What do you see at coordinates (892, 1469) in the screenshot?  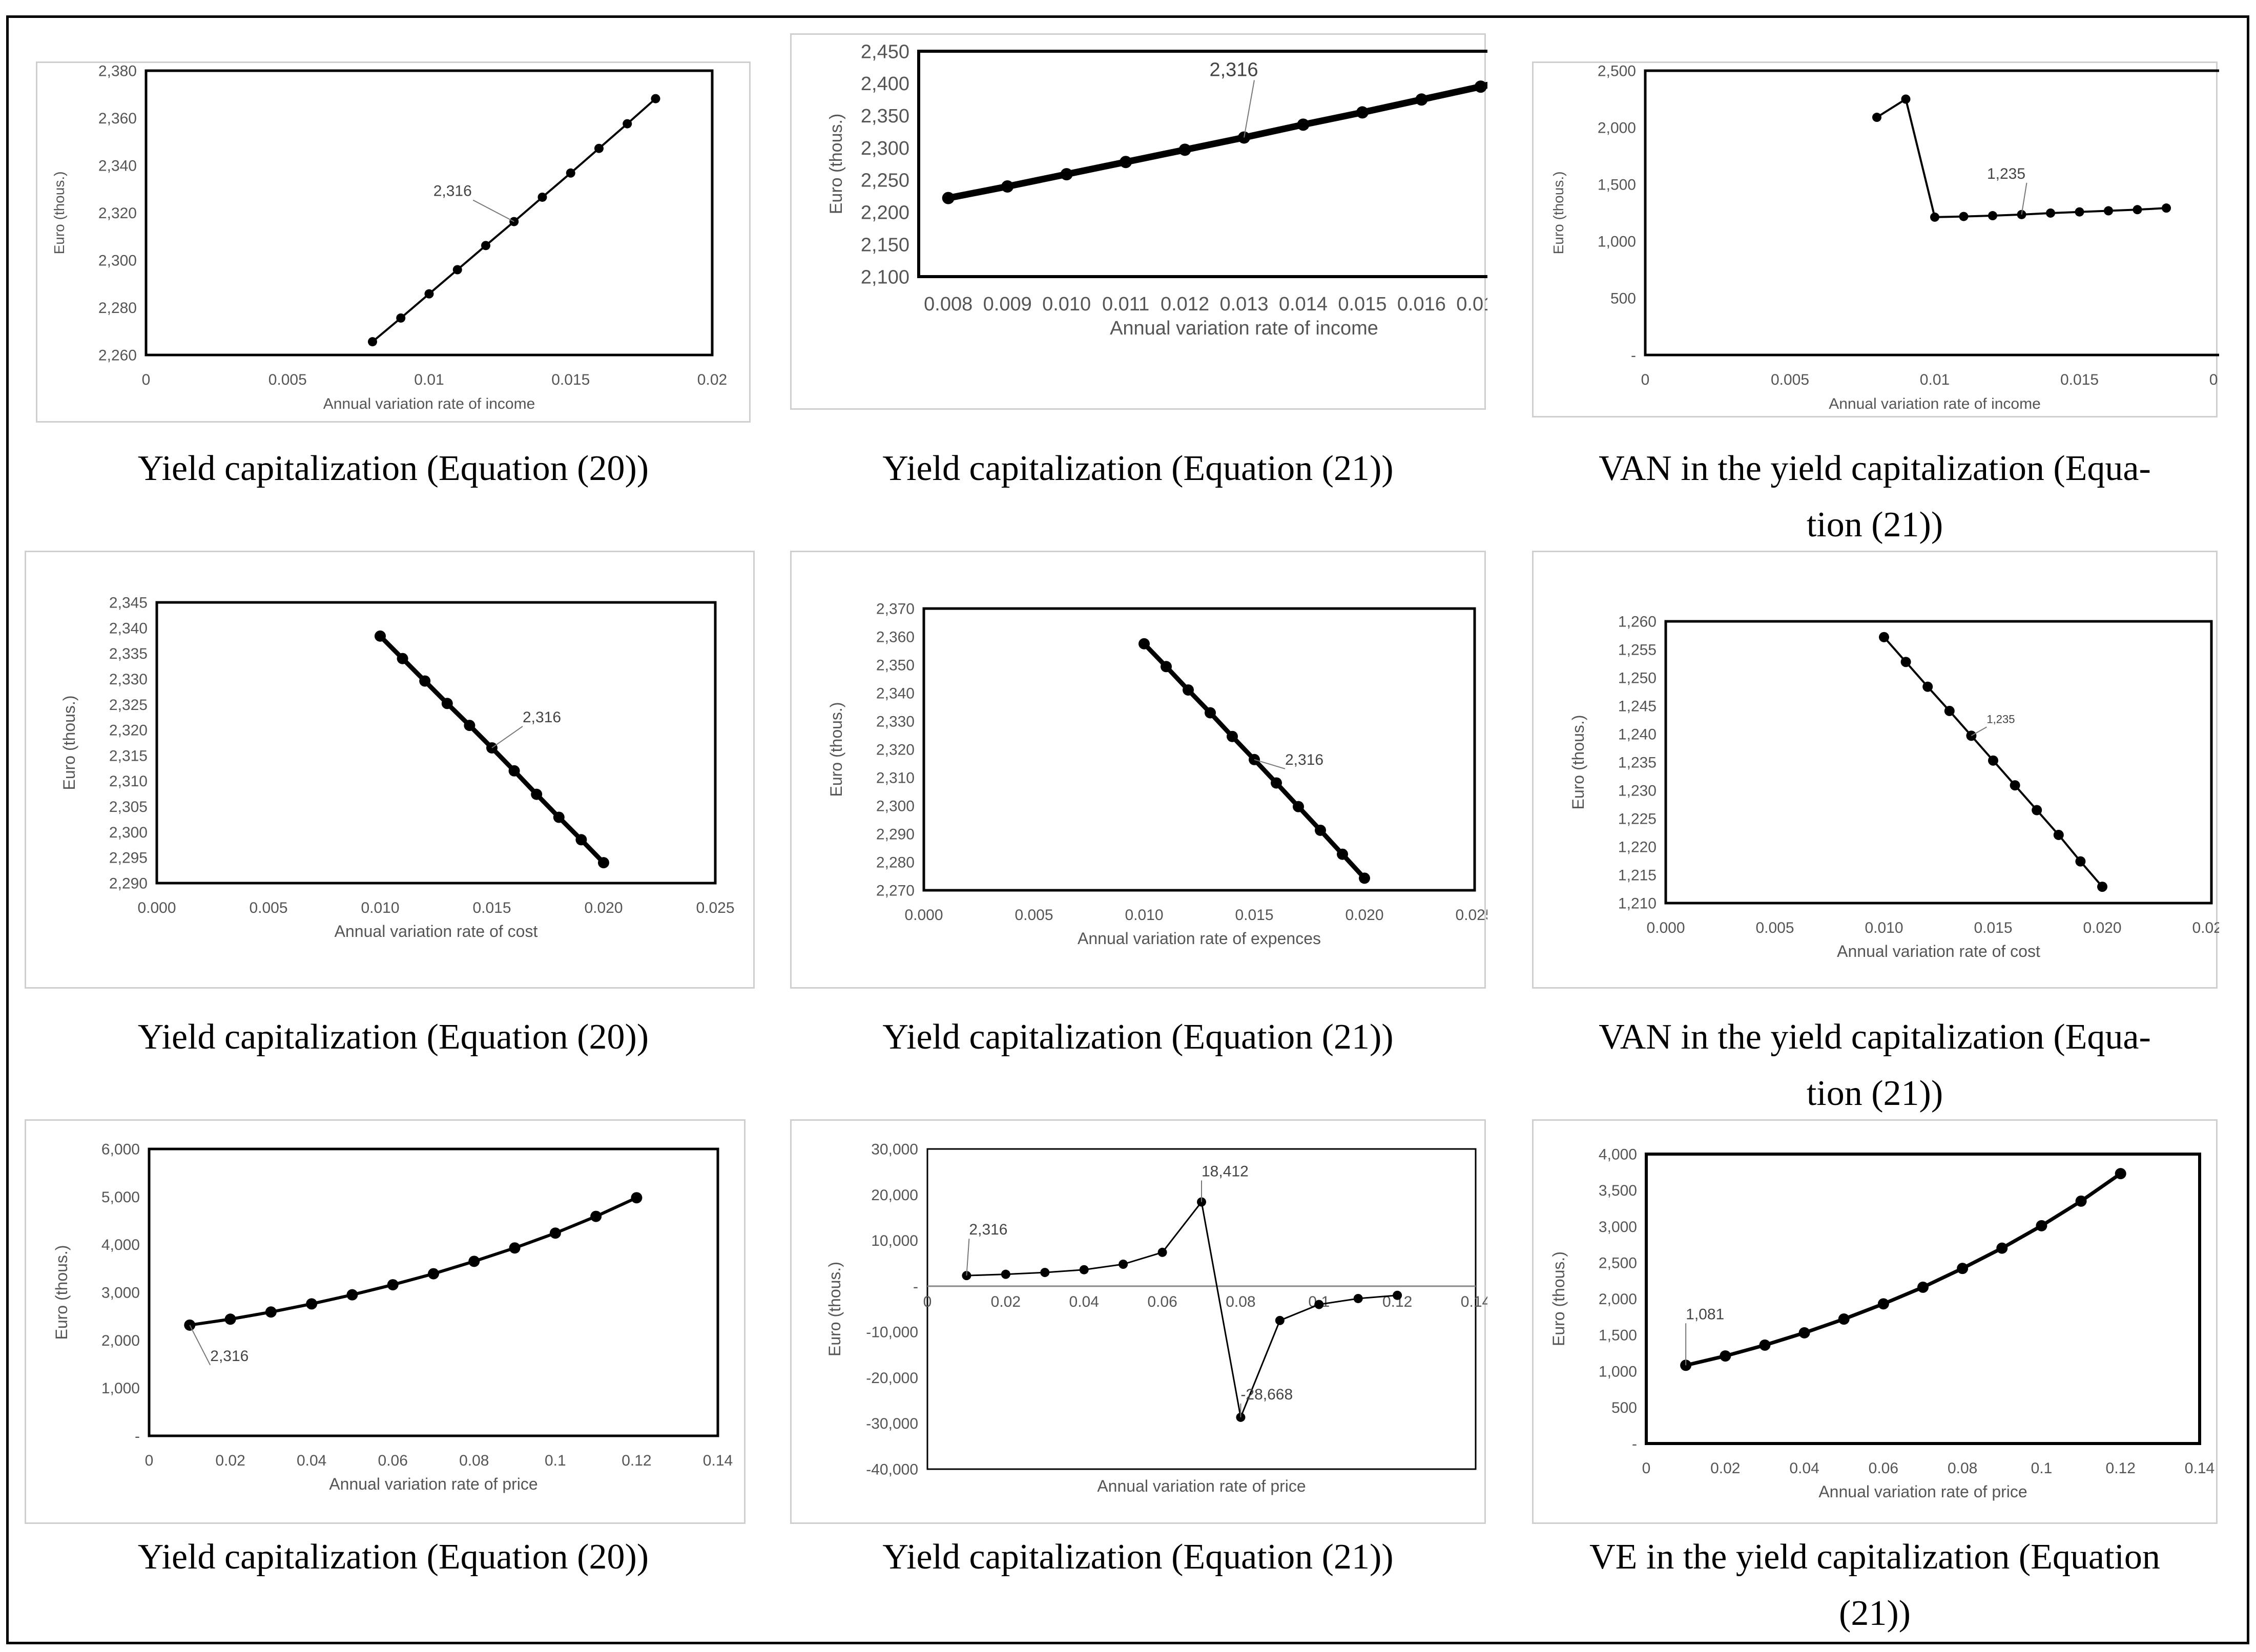 I see `y-tick-label: -40,000` at bounding box center [892, 1469].